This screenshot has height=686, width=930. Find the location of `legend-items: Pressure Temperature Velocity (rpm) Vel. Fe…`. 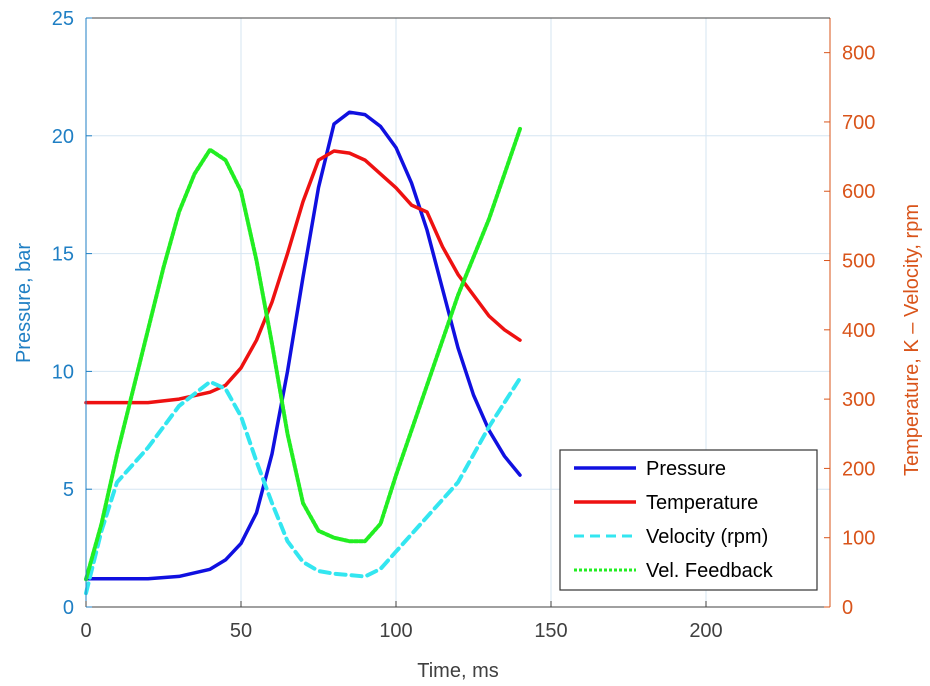

legend-items: Pressure Temperature Velocity (rpm) Vel. Fe… is located at coordinates (674, 520).